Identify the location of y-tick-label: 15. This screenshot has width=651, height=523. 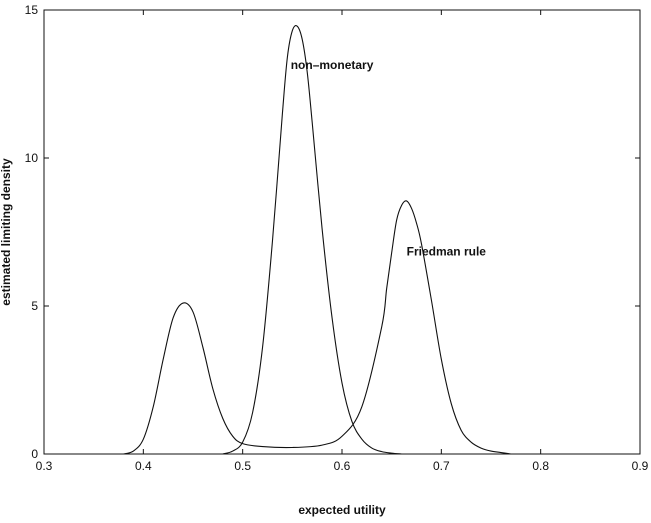
(32, 10).